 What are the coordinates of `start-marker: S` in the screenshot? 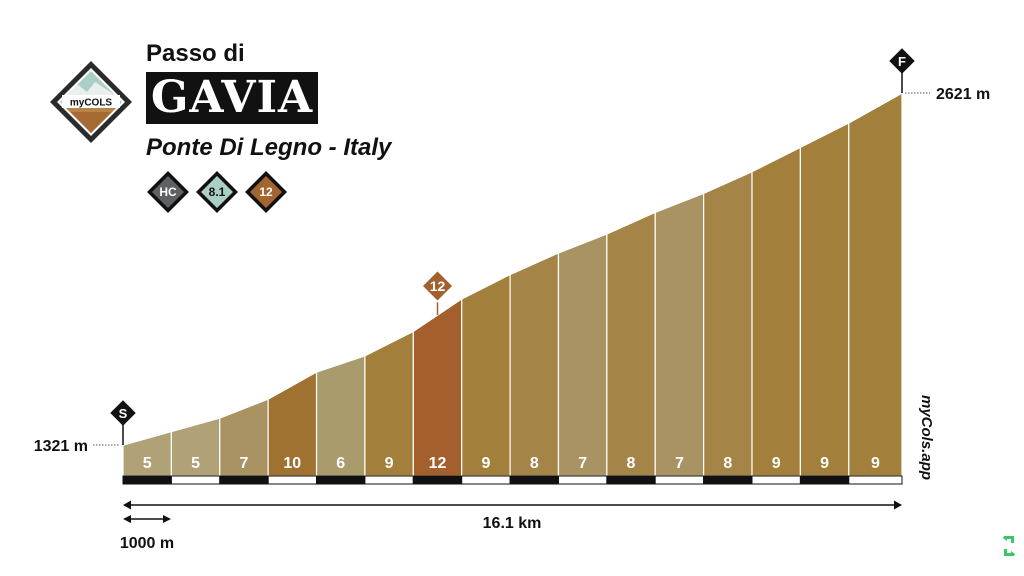 It's located at (123, 413).